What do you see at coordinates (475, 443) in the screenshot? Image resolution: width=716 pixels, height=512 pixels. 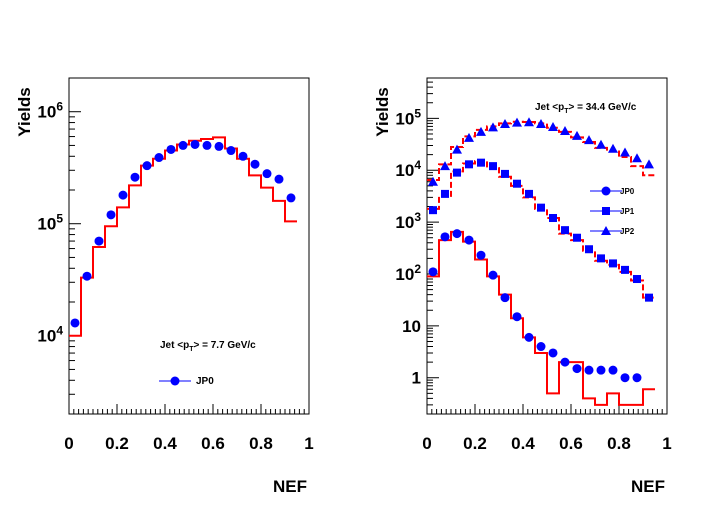 I see `x-tick-label: 0.2` at bounding box center [475, 443].